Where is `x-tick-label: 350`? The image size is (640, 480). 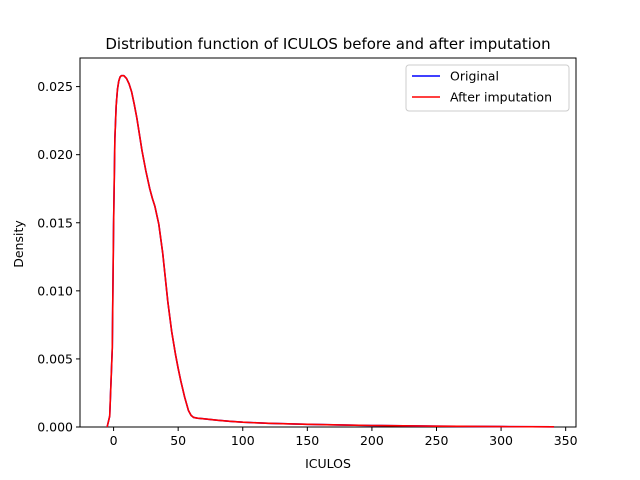 x-tick-label: 350 is located at coordinates (566, 440).